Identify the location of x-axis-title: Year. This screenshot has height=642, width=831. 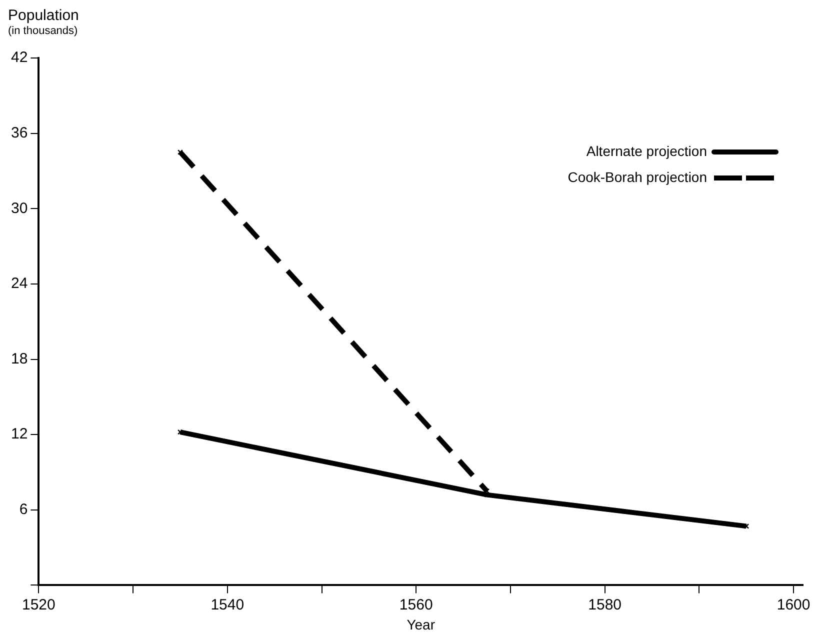
(421, 624).